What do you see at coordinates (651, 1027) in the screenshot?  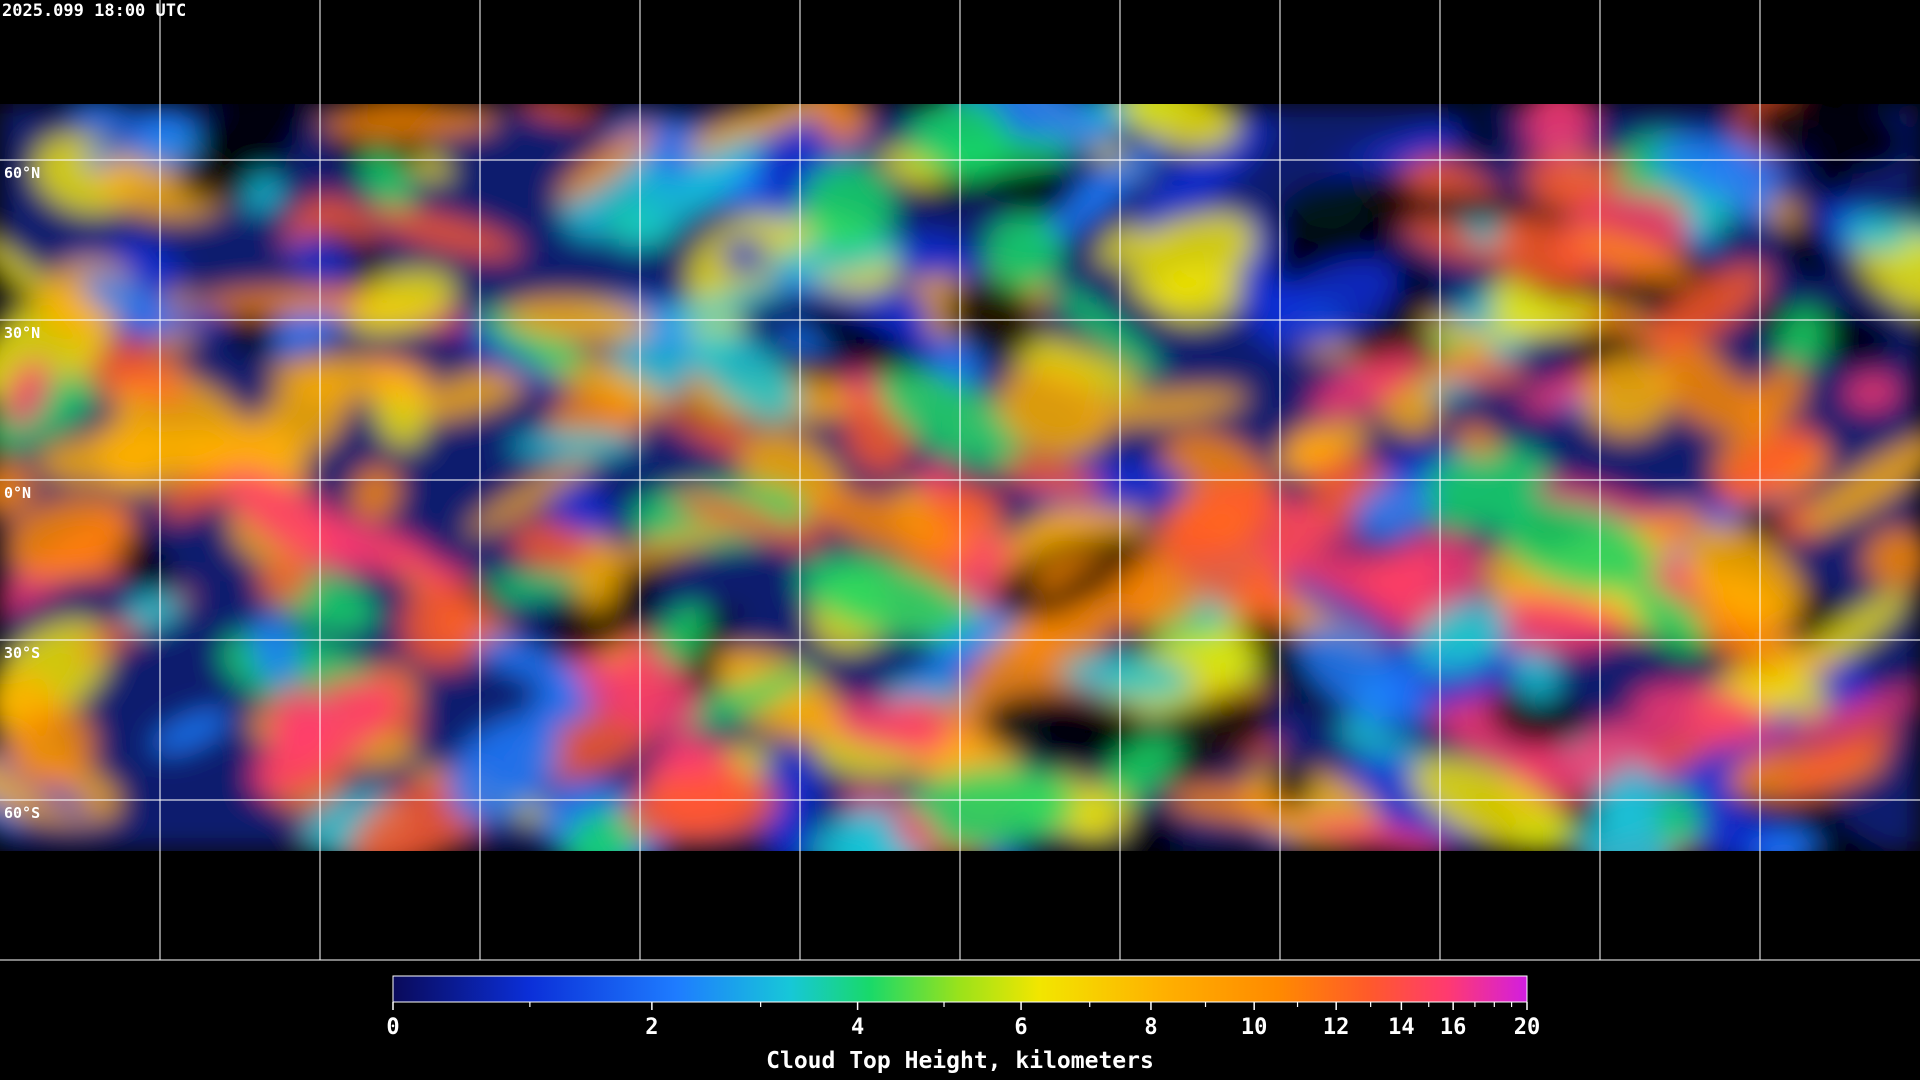 I see `colorbar-tick-label: 2` at bounding box center [651, 1027].